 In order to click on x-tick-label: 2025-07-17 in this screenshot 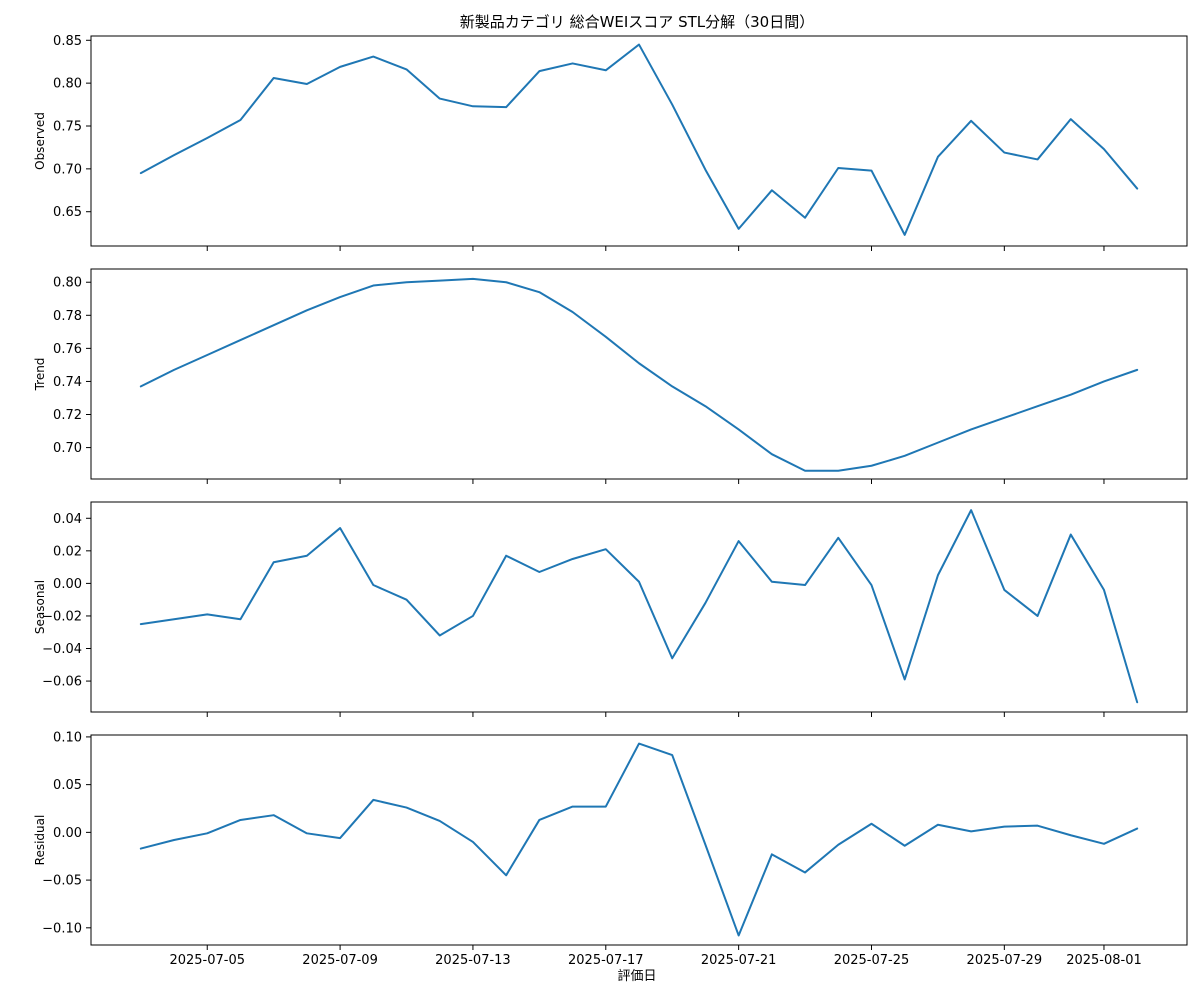, I will do `click(606, 960)`.